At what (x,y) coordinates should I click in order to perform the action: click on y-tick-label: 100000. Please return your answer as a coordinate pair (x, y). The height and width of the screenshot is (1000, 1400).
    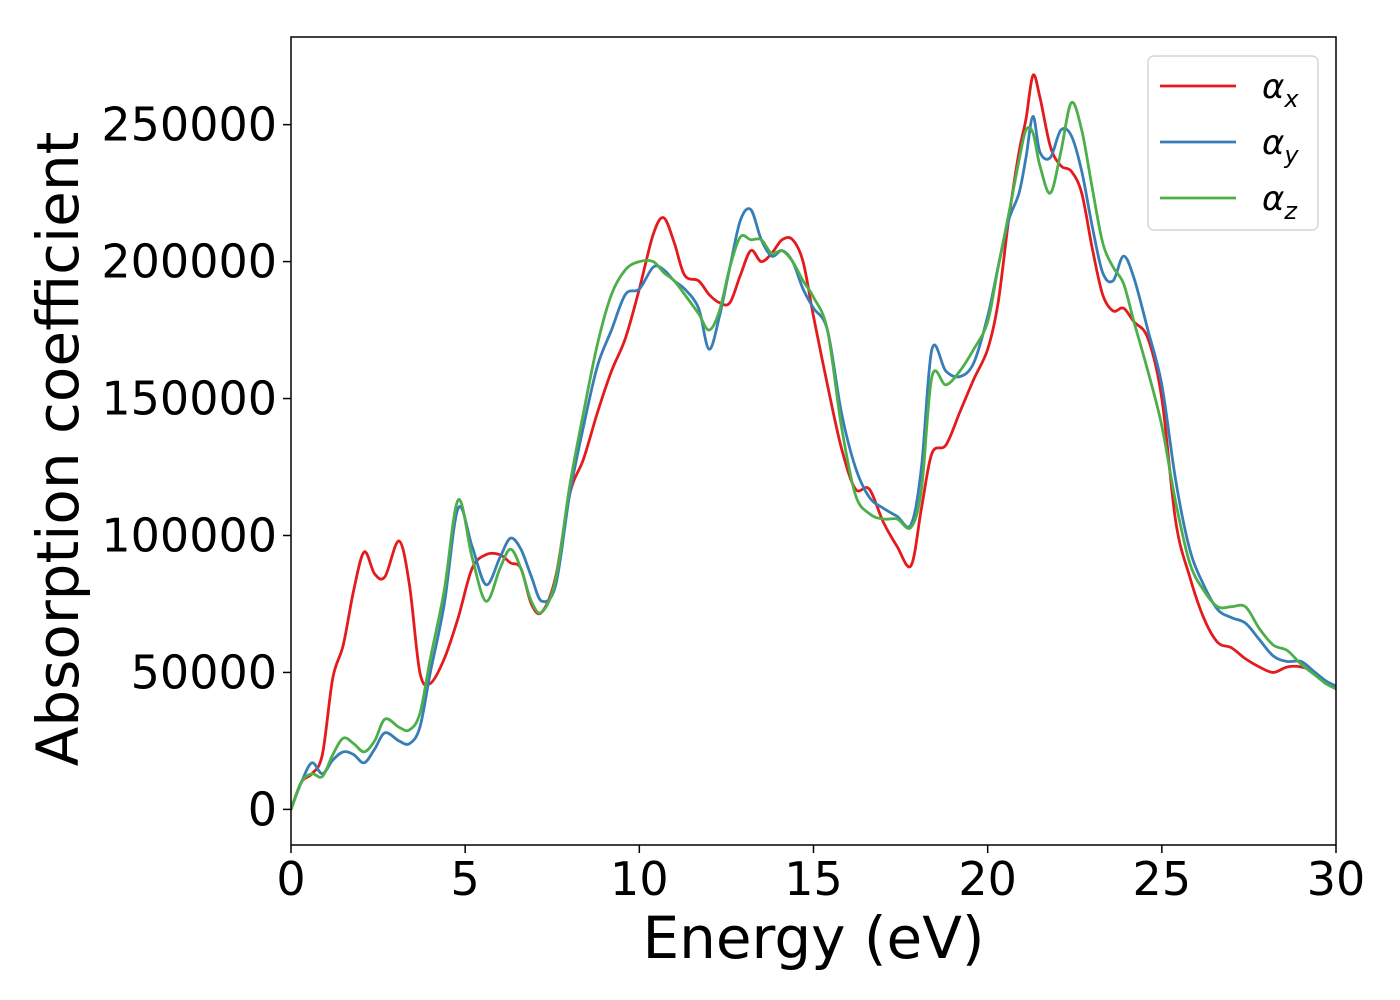
    Looking at the image, I should click on (189, 535).